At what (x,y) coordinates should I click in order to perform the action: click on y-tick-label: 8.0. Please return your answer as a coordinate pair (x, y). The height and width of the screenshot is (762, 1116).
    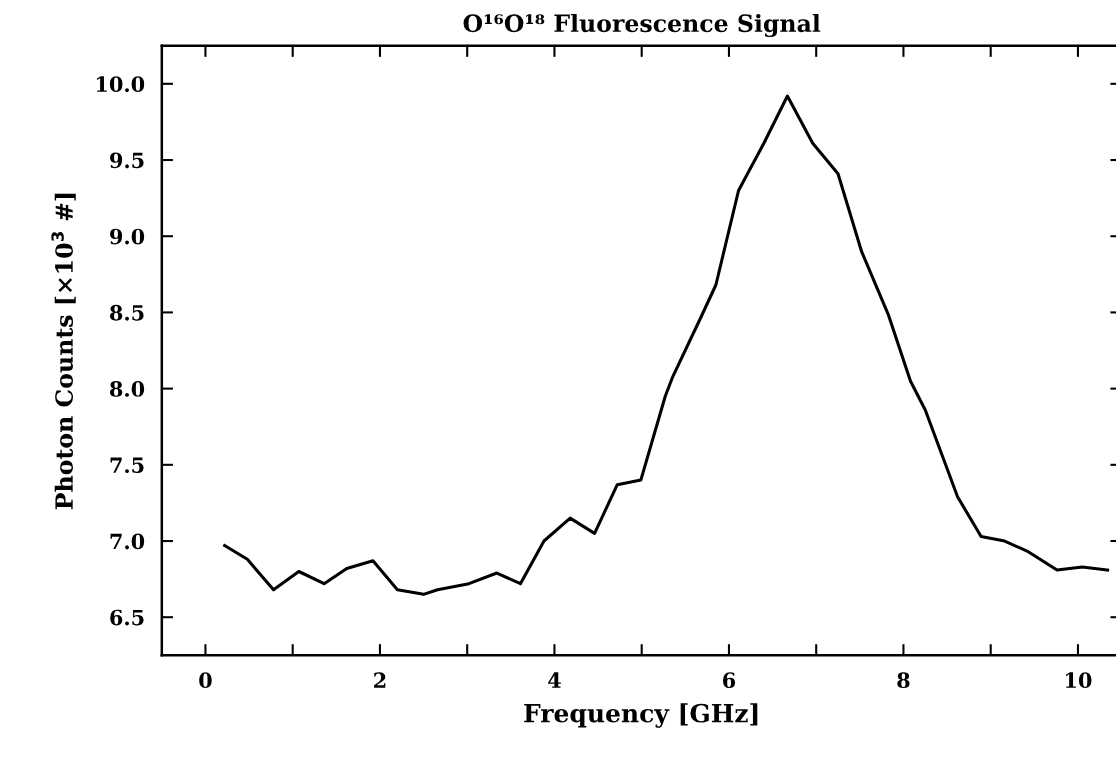
    Looking at the image, I should click on (127, 389).